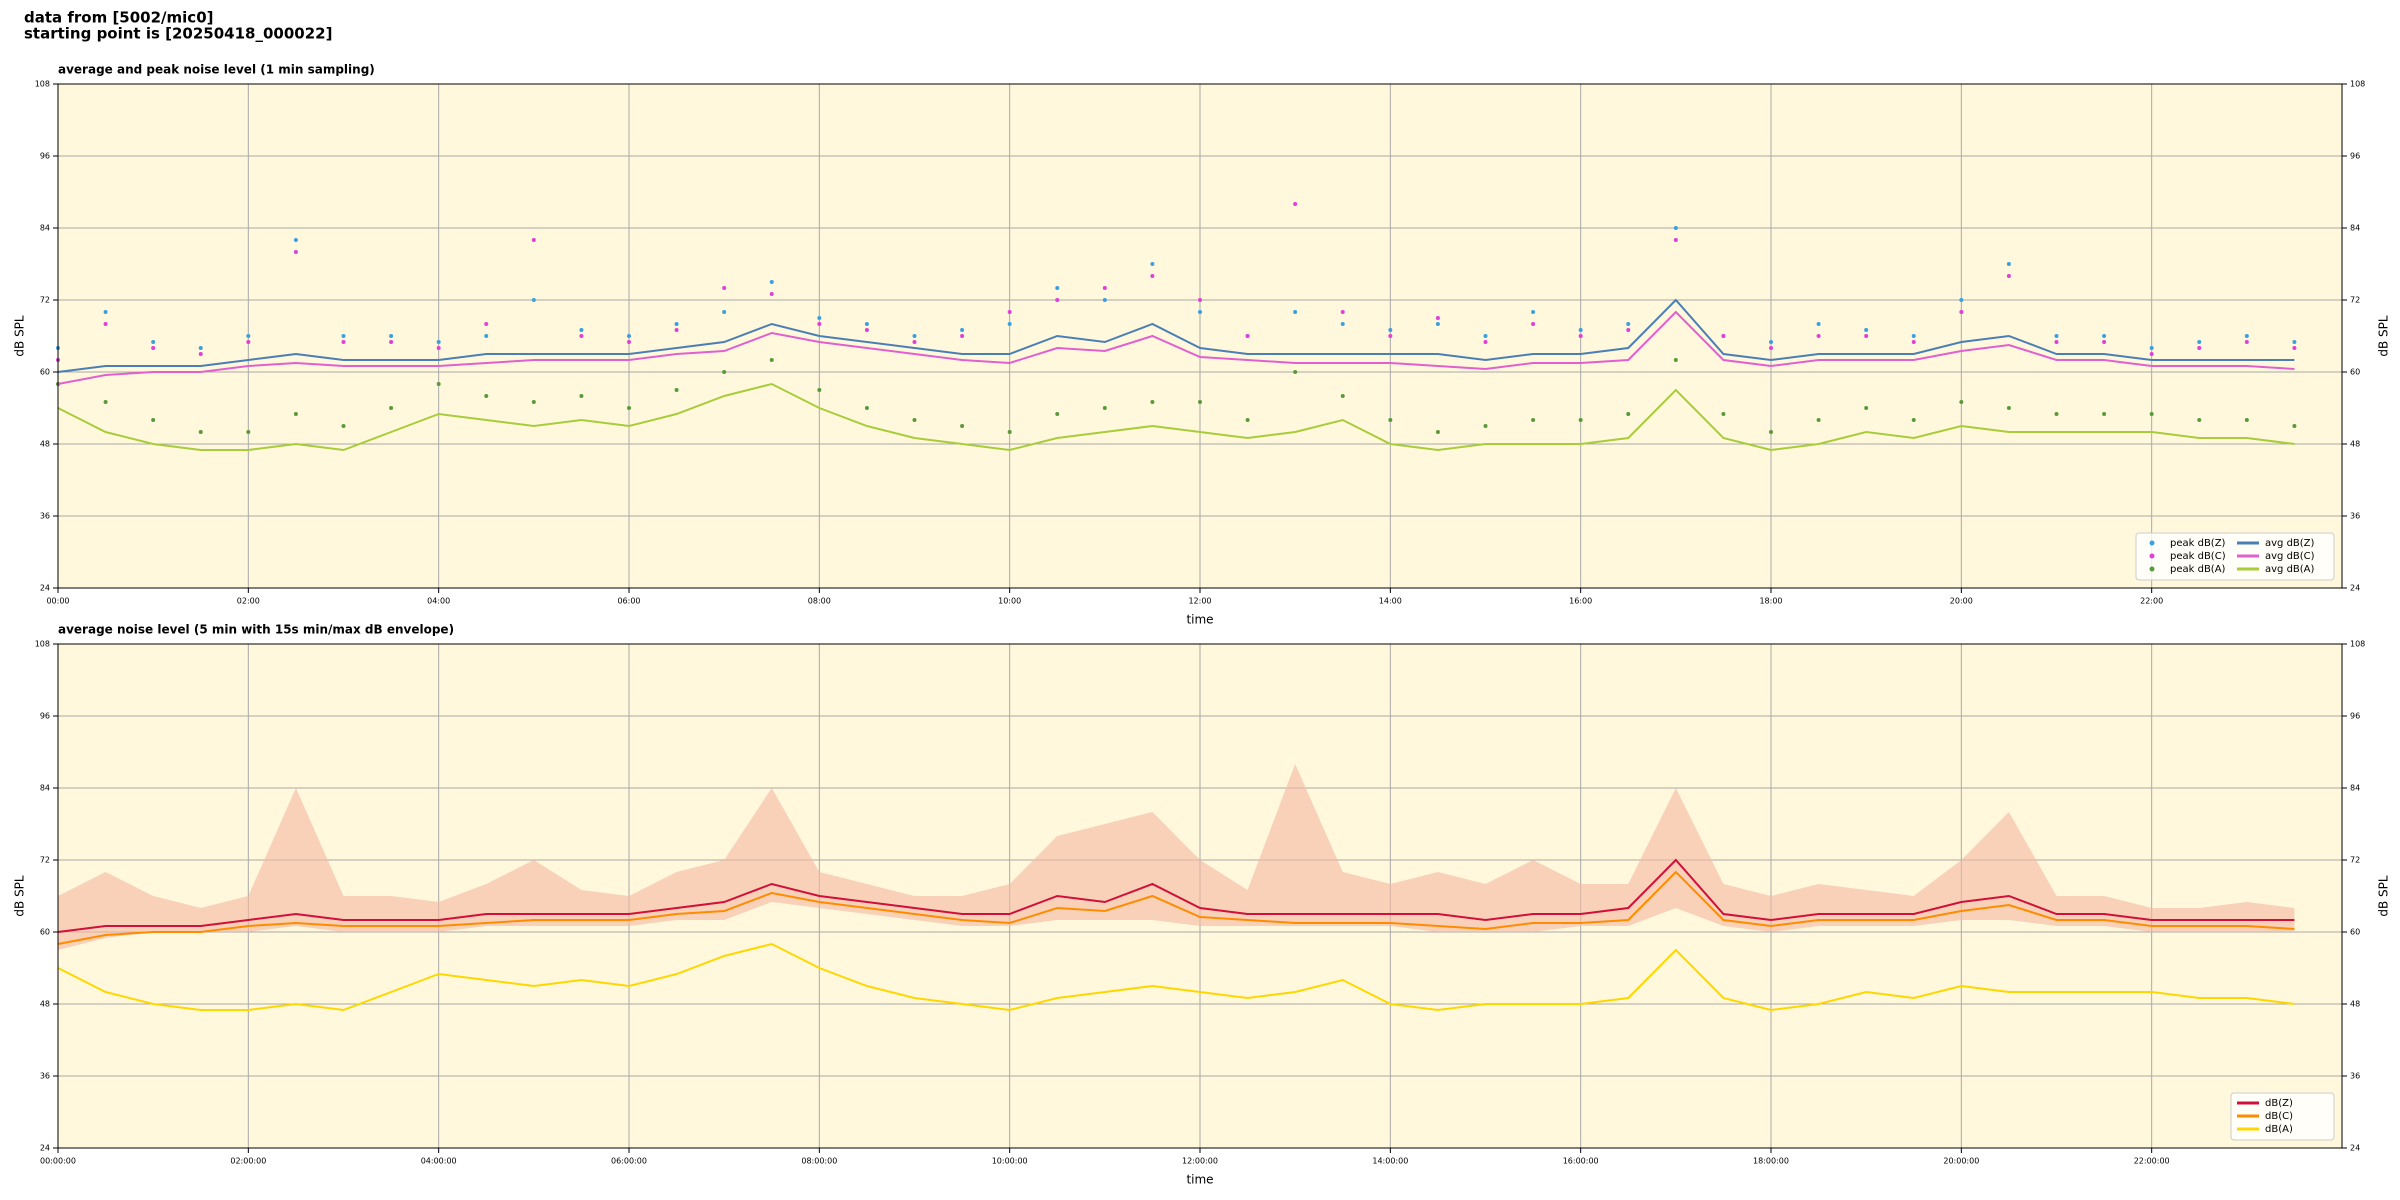 Image resolution: width=2400 pixels, height=1200 pixels. I want to click on y-tick-label-right: 96, so click(2355, 716).